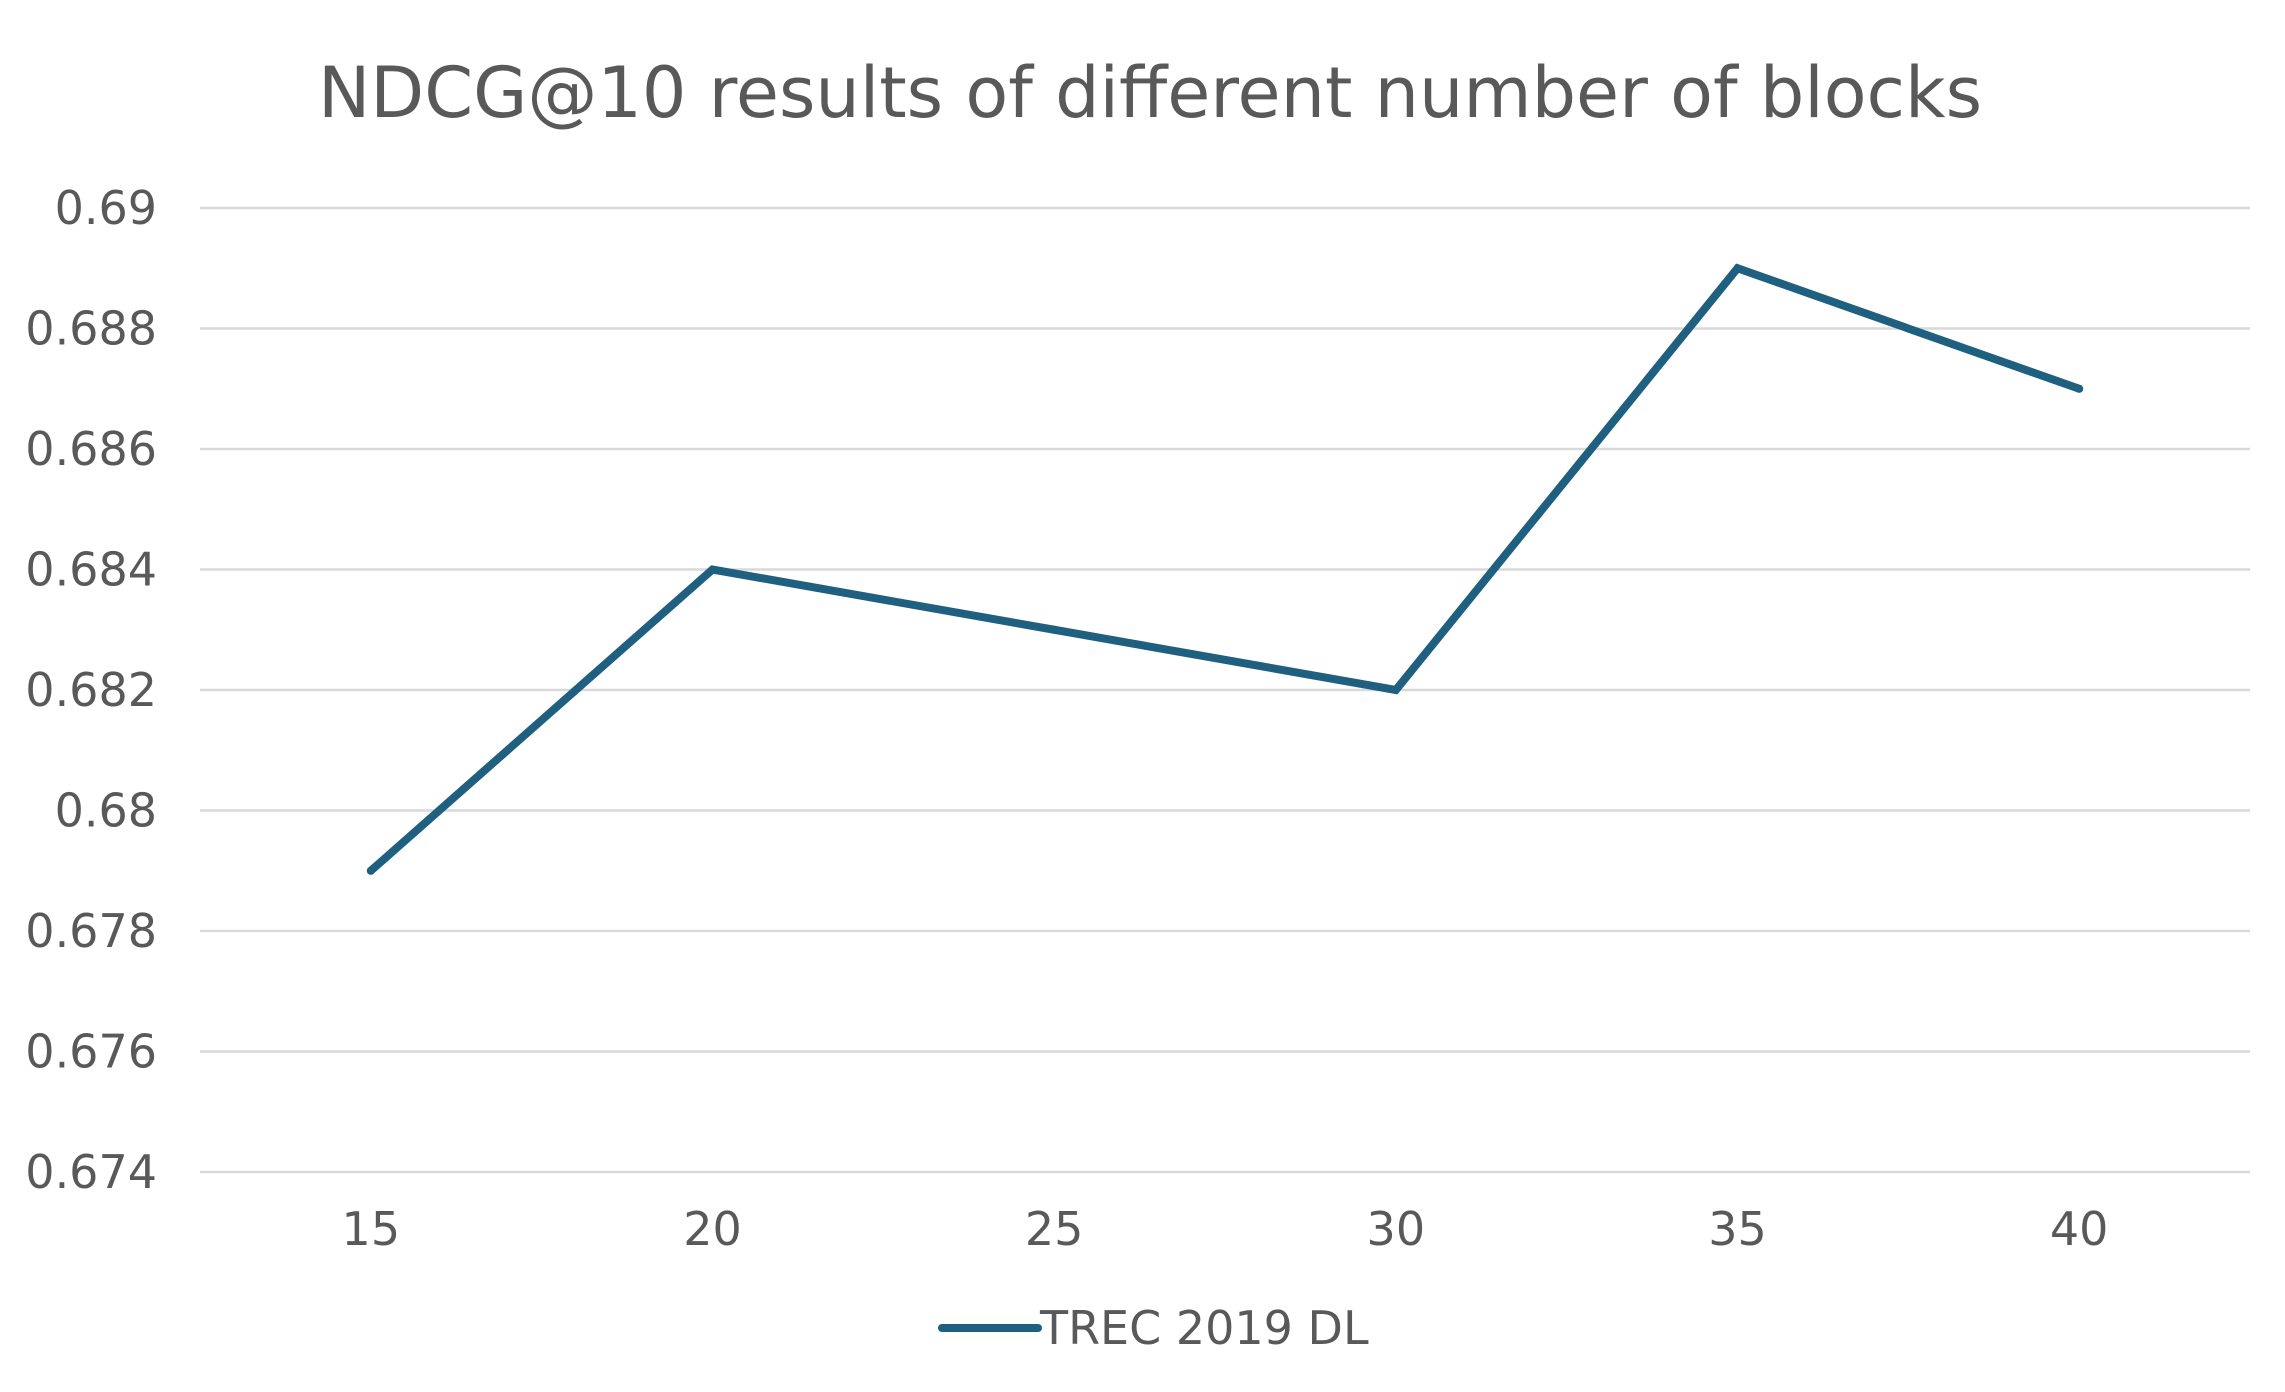 This screenshot has width=2285, height=1392. What do you see at coordinates (91, 449) in the screenshot?
I see `y-tick-label: 0.686` at bounding box center [91, 449].